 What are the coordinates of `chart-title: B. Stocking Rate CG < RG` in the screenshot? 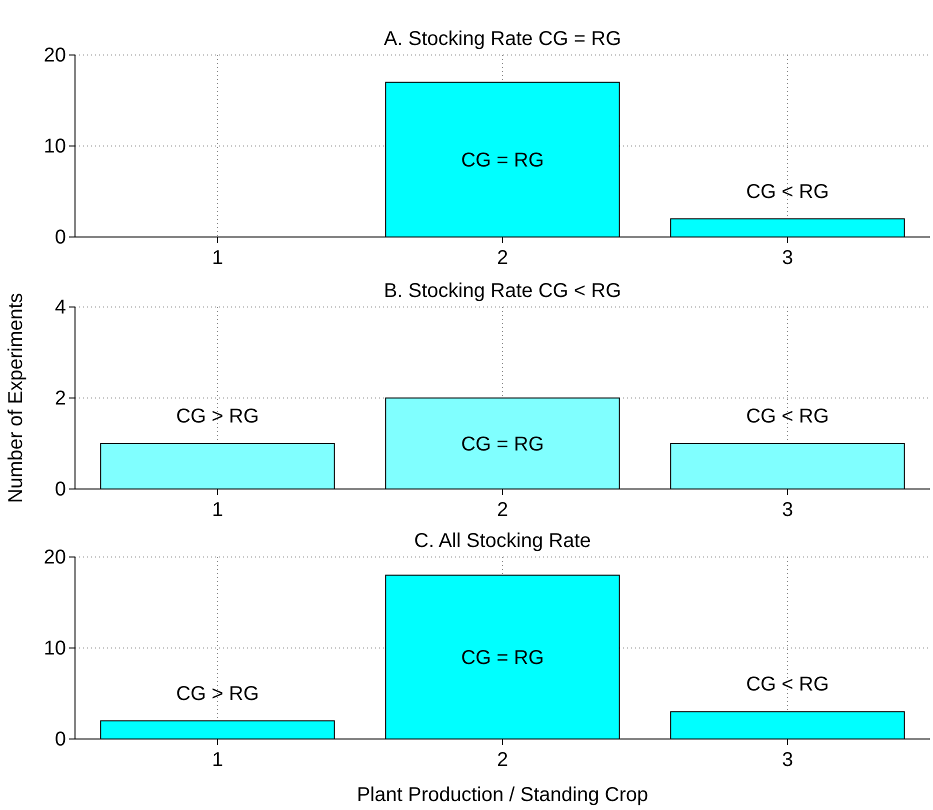 It's located at (503, 291).